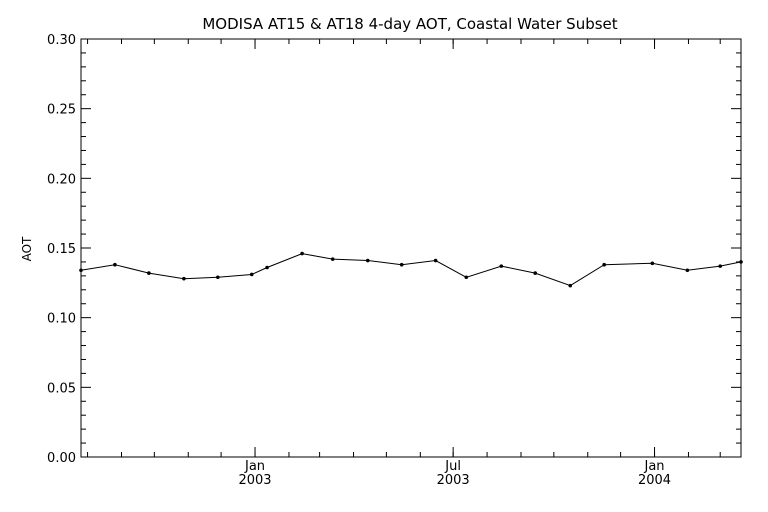 This screenshot has width=768, height=512. What do you see at coordinates (61, 40) in the screenshot?
I see `y-tick-label: 0.30` at bounding box center [61, 40].